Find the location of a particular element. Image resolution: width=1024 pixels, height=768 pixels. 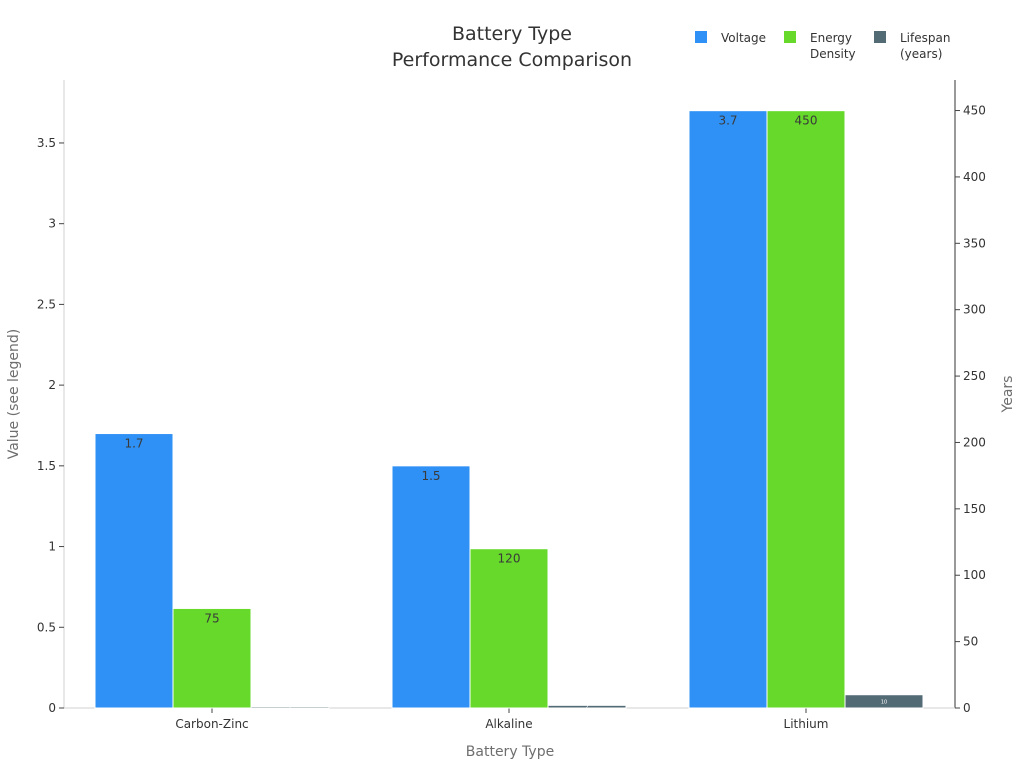

right-axis-tick-label: 350 is located at coordinates (974, 243).